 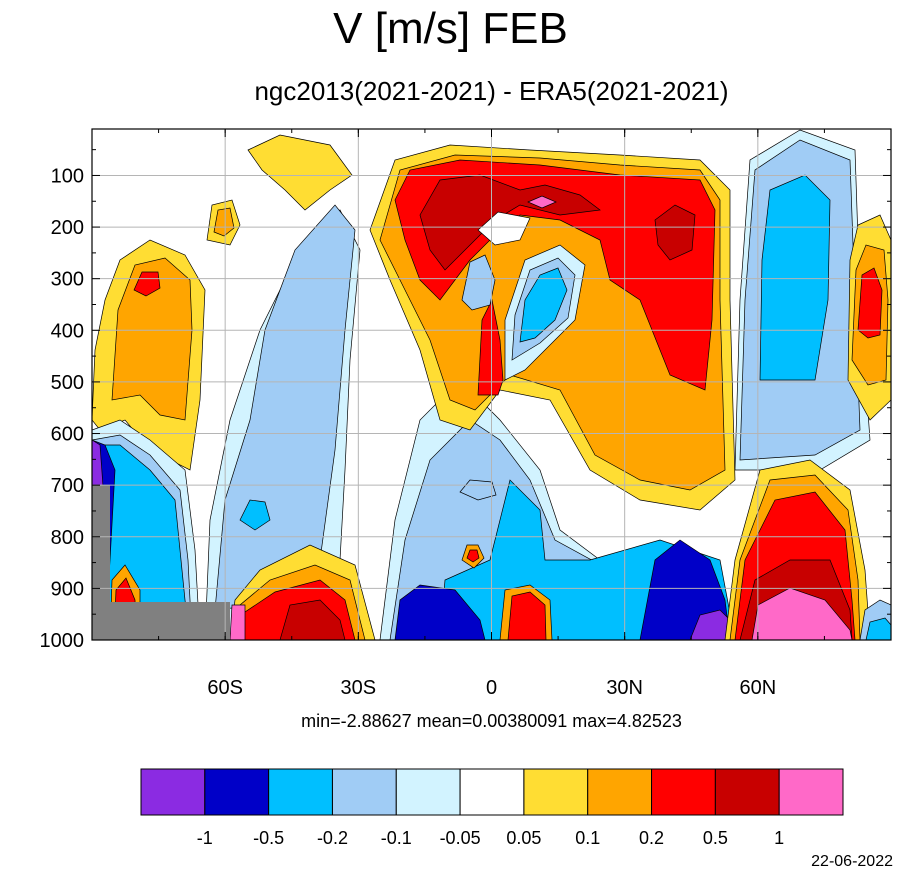 I want to click on region-red-sh-left, so click(x=147, y=284).